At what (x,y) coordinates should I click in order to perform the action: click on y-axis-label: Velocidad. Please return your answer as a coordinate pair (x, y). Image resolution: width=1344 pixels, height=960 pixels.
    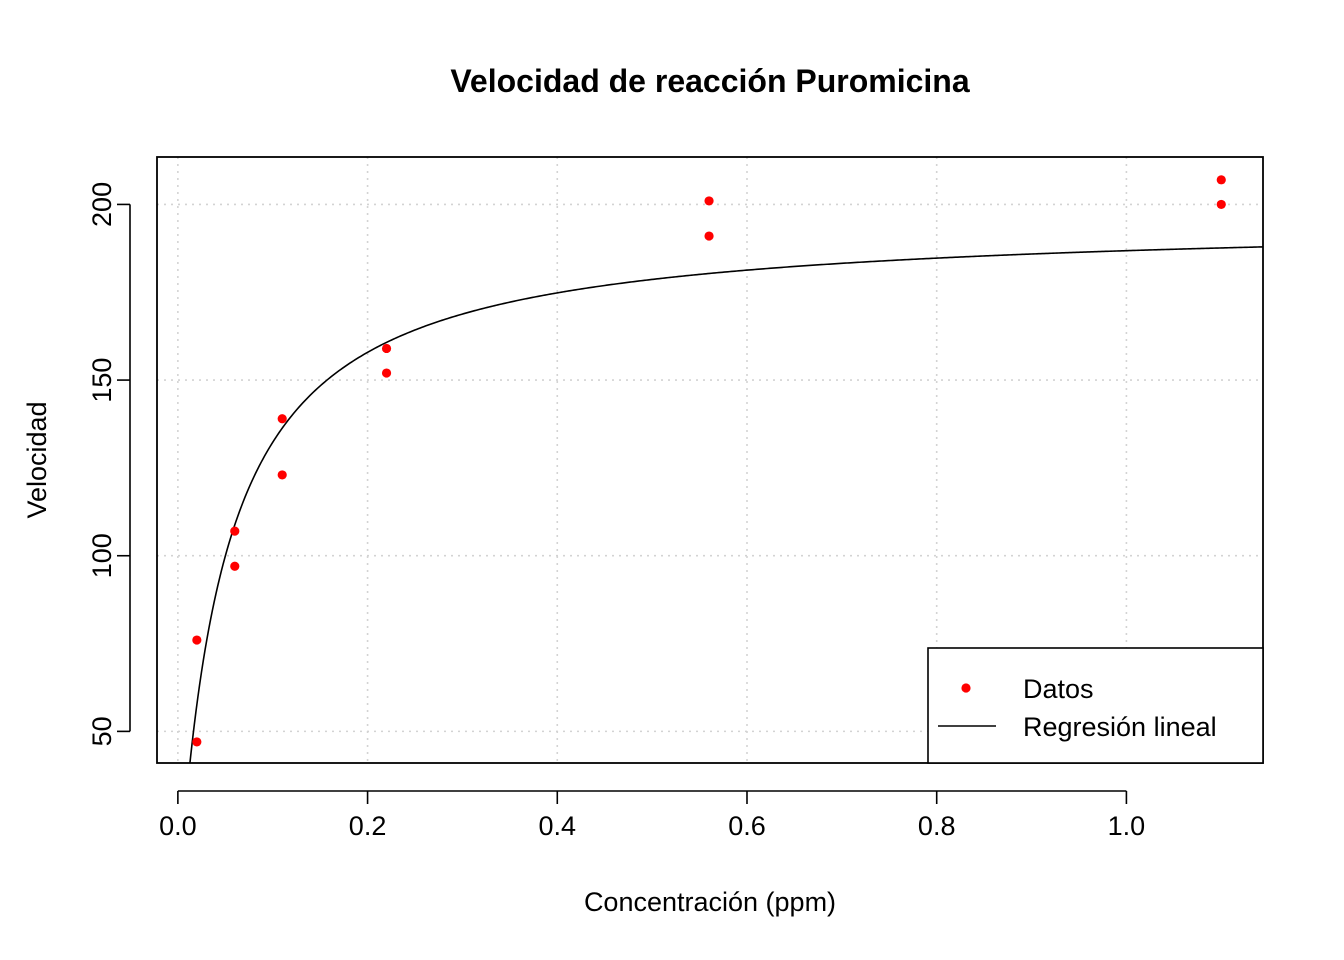
    Looking at the image, I should click on (37, 459).